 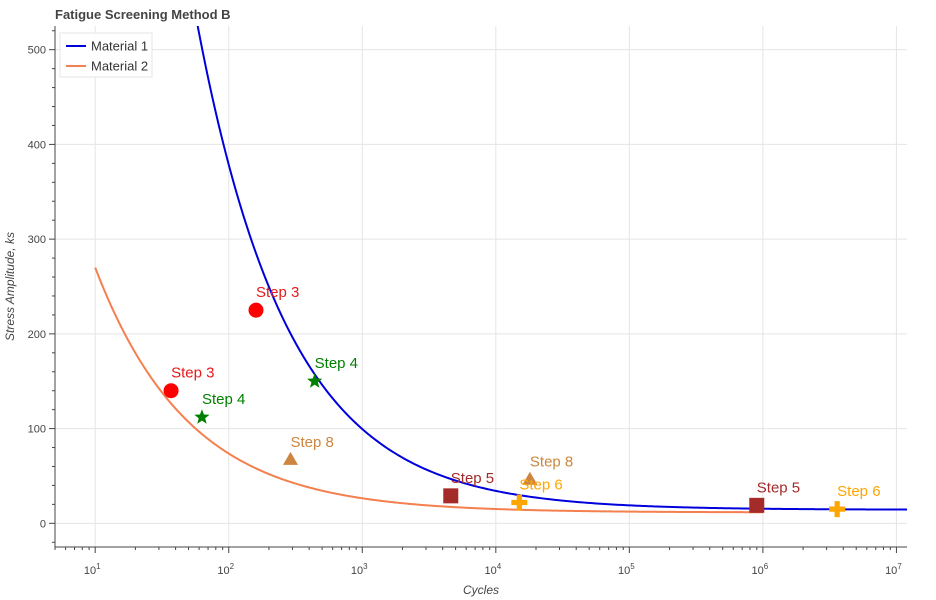 I want to click on y-tick-label: 200, so click(x=37, y=335).